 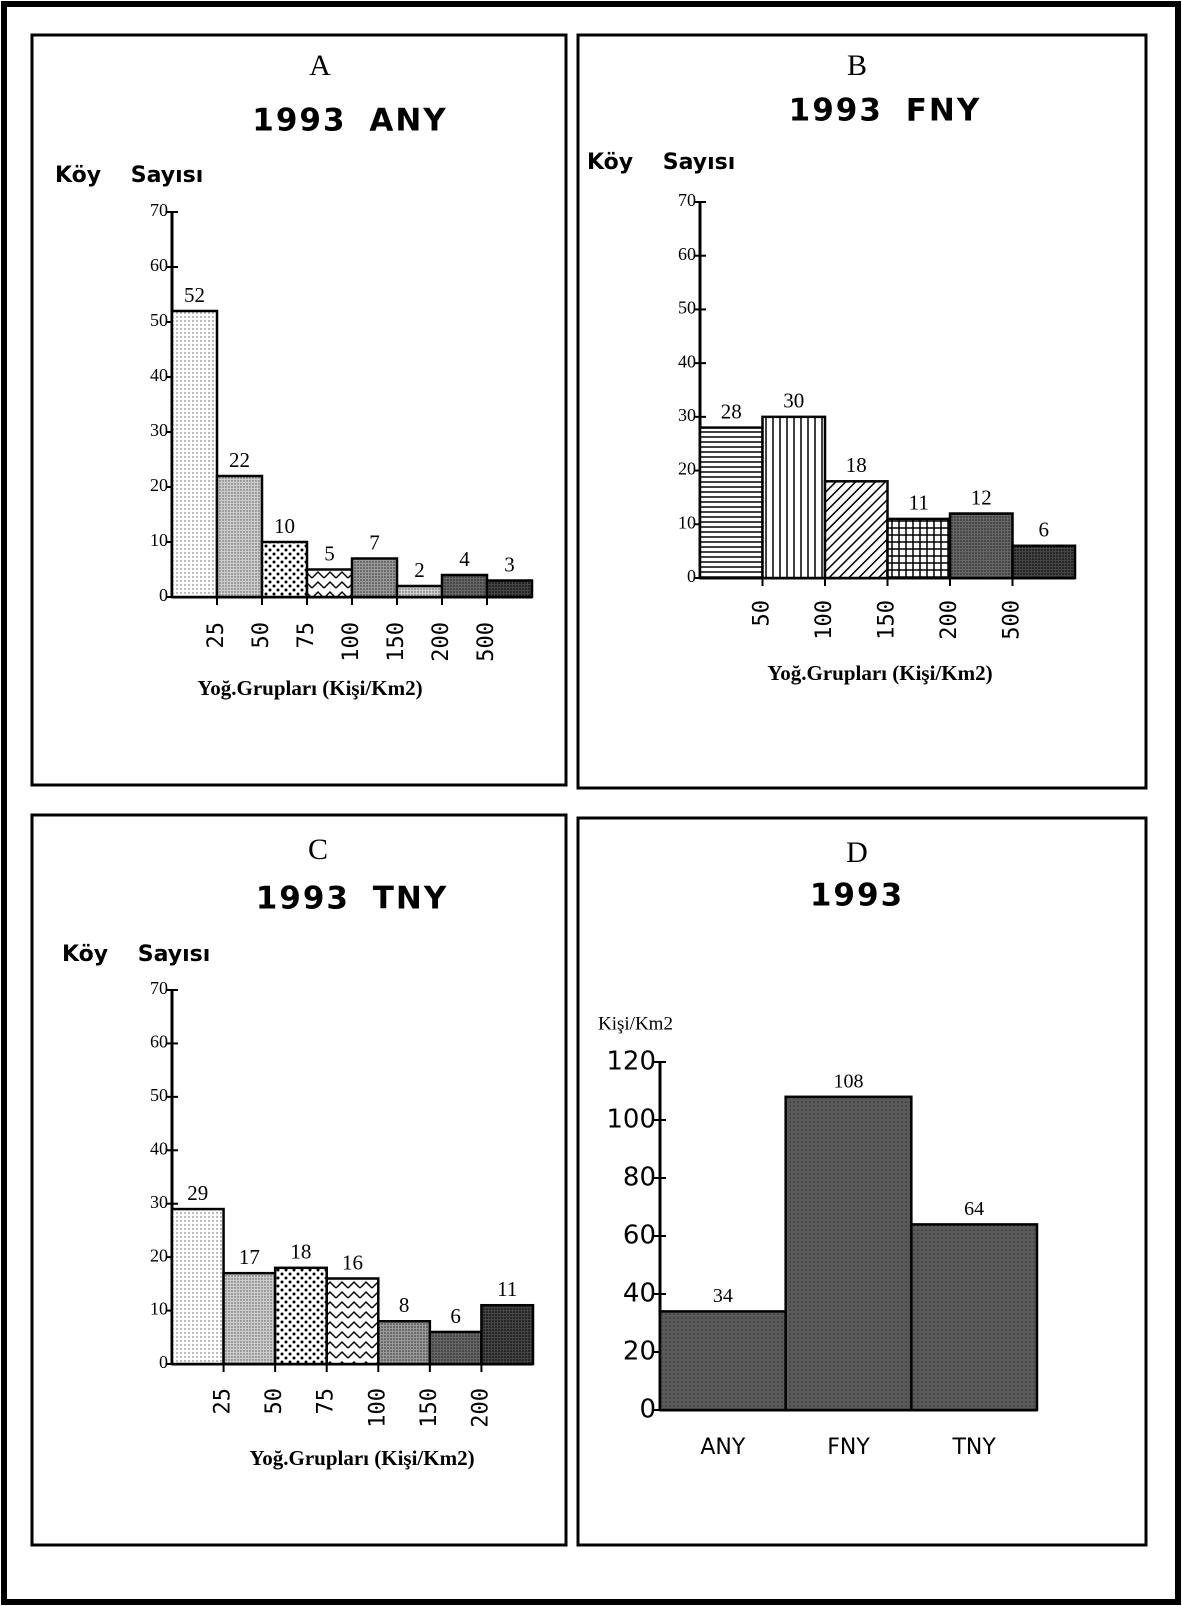 I want to click on y-tick-label: 100, so click(x=631, y=1120).